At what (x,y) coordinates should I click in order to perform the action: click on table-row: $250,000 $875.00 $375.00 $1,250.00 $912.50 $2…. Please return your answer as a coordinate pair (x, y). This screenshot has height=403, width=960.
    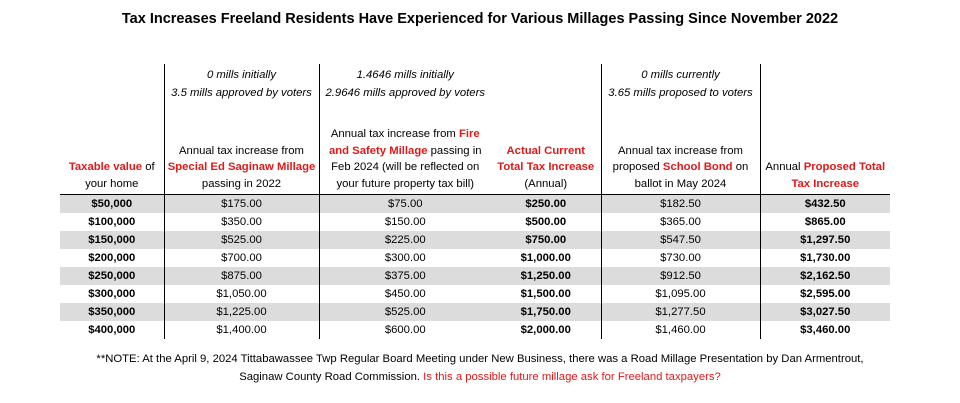
    Looking at the image, I should click on (475, 276).